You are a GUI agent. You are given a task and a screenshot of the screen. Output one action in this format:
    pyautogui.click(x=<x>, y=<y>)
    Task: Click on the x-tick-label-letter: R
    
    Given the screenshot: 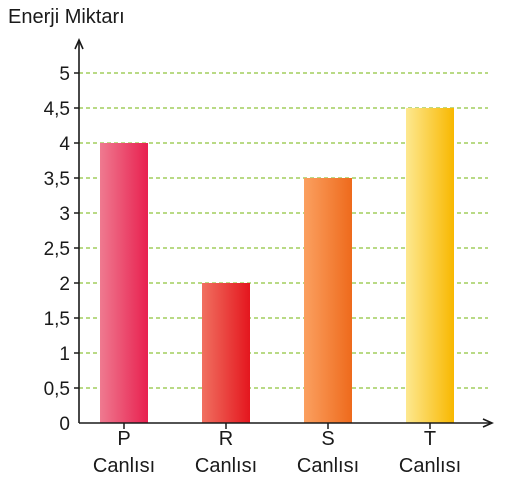 What is the action you would take?
    pyautogui.click(x=226, y=439)
    